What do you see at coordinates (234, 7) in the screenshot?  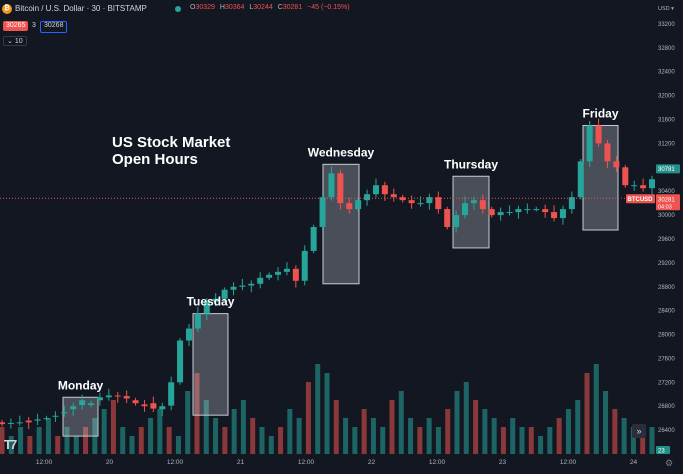 I see `high-value: 30364` at bounding box center [234, 7].